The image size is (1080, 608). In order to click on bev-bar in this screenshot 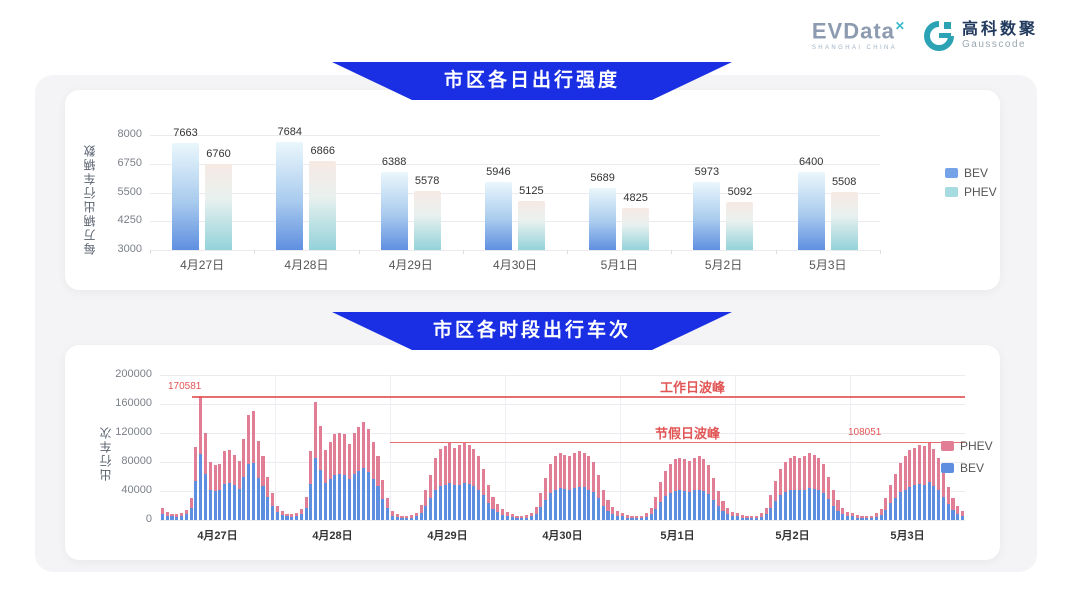, I will do `click(498, 216)`.